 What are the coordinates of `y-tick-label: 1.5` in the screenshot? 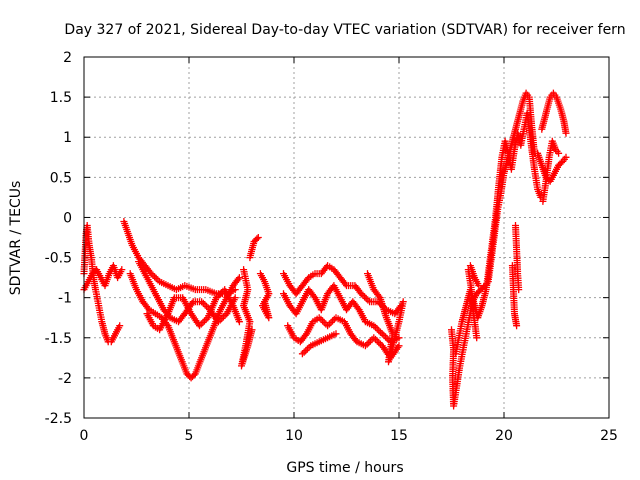 It's located at (61, 98).